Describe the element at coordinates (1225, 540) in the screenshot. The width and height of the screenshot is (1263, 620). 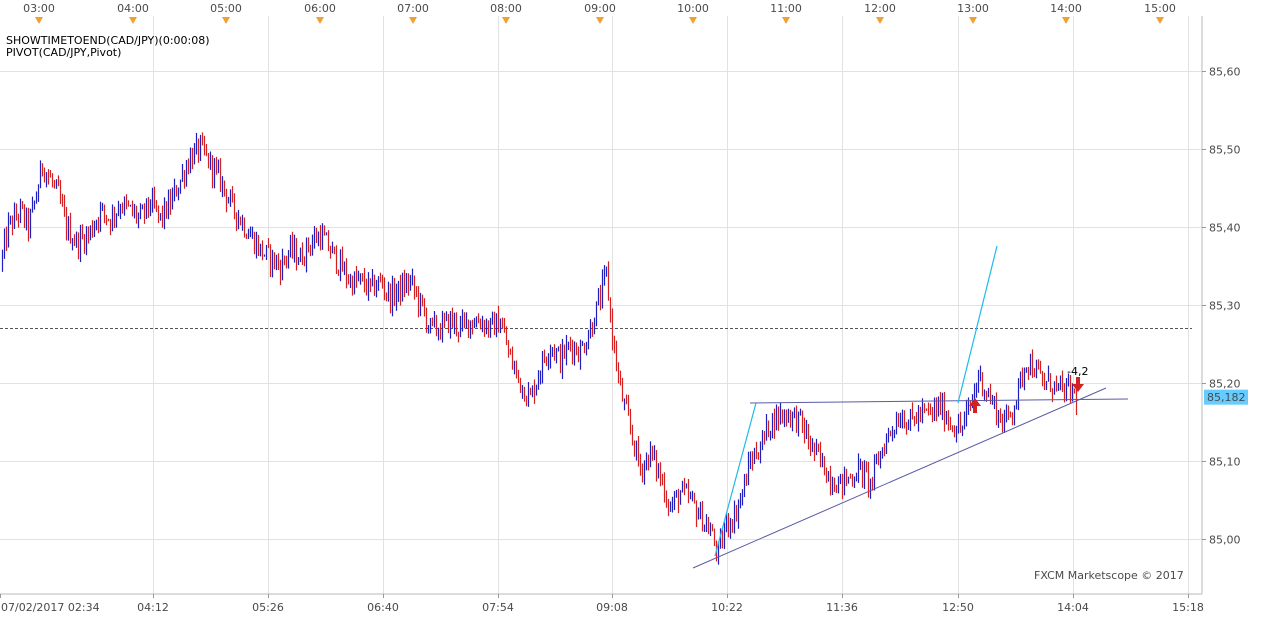
I see `price-tick-label: 85,00` at that location.